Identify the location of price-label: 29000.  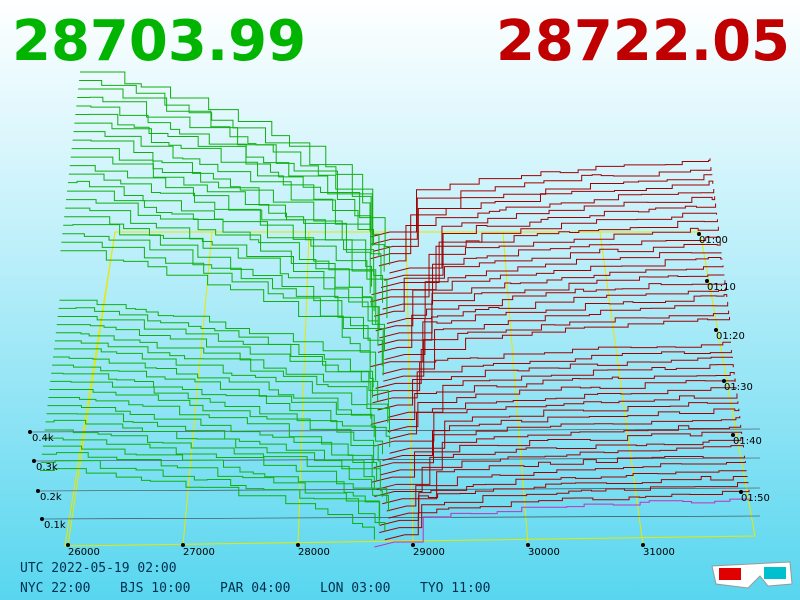
(429, 552).